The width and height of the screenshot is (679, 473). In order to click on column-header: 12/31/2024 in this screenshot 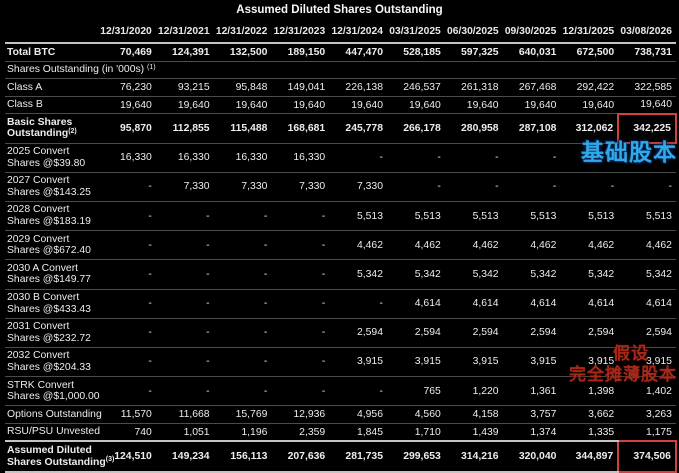, I will do `click(358, 33)`.